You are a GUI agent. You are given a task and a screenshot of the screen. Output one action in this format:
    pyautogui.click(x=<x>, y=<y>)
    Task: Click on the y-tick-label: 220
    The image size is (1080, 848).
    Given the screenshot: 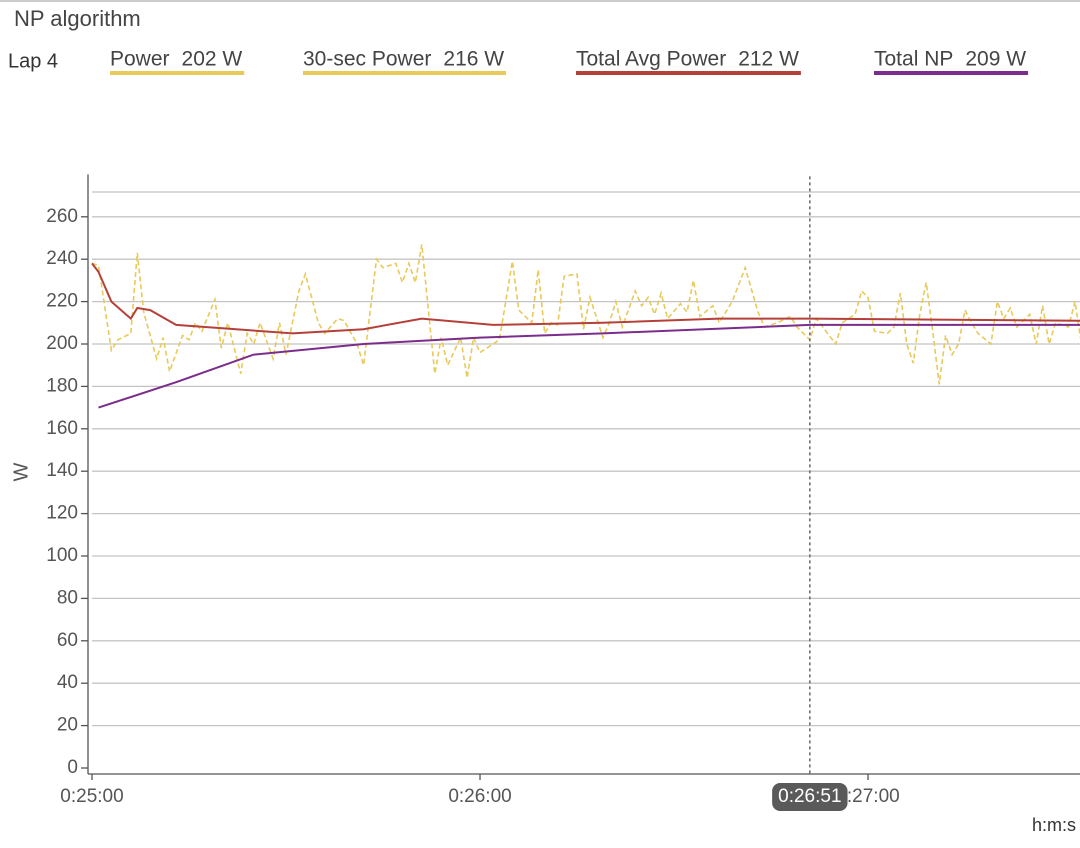 What is the action you would take?
    pyautogui.click(x=62, y=301)
    